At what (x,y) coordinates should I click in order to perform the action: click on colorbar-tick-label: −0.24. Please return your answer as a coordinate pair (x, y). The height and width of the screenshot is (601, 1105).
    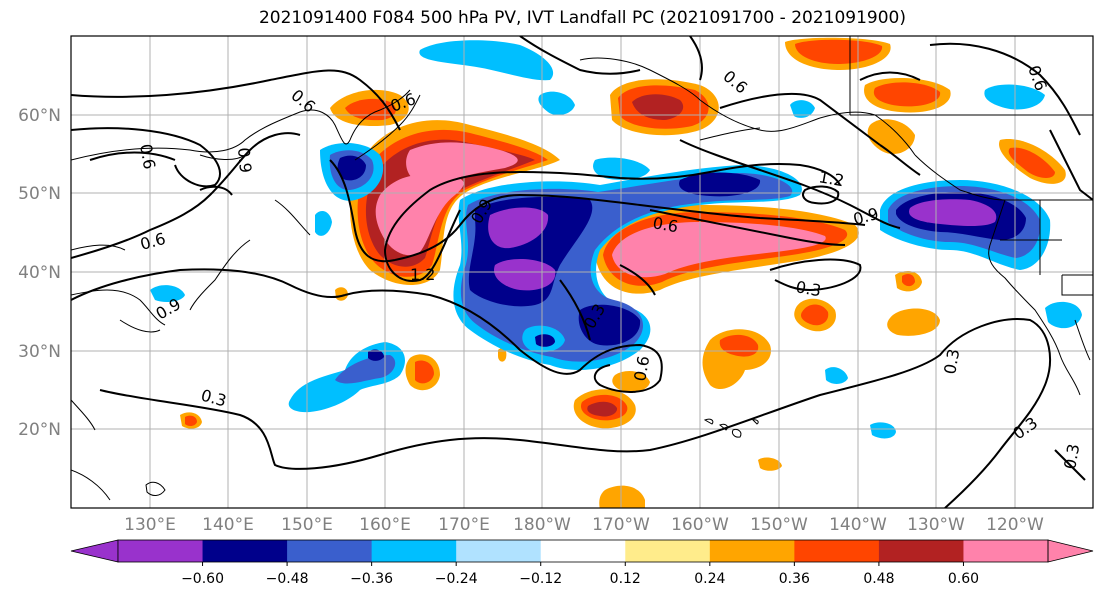
    Looking at the image, I should click on (456, 579).